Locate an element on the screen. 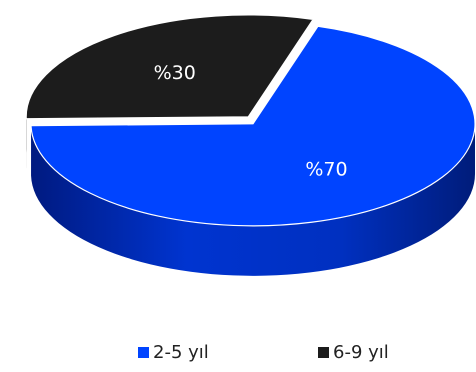 The width and height of the screenshot is (476, 372). legend-item-6-9-yil: 6-9 yıl is located at coordinates (353, 352).